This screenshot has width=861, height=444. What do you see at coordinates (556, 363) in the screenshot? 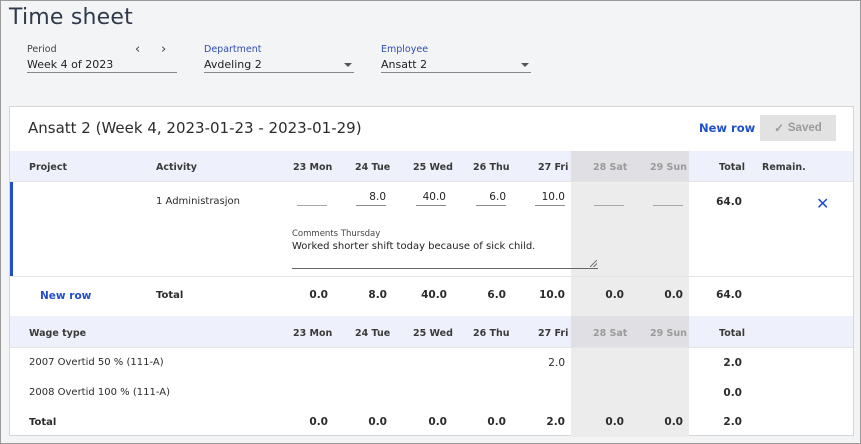
I see `wage-row-fri: 2.0` at bounding box center [556, 363].